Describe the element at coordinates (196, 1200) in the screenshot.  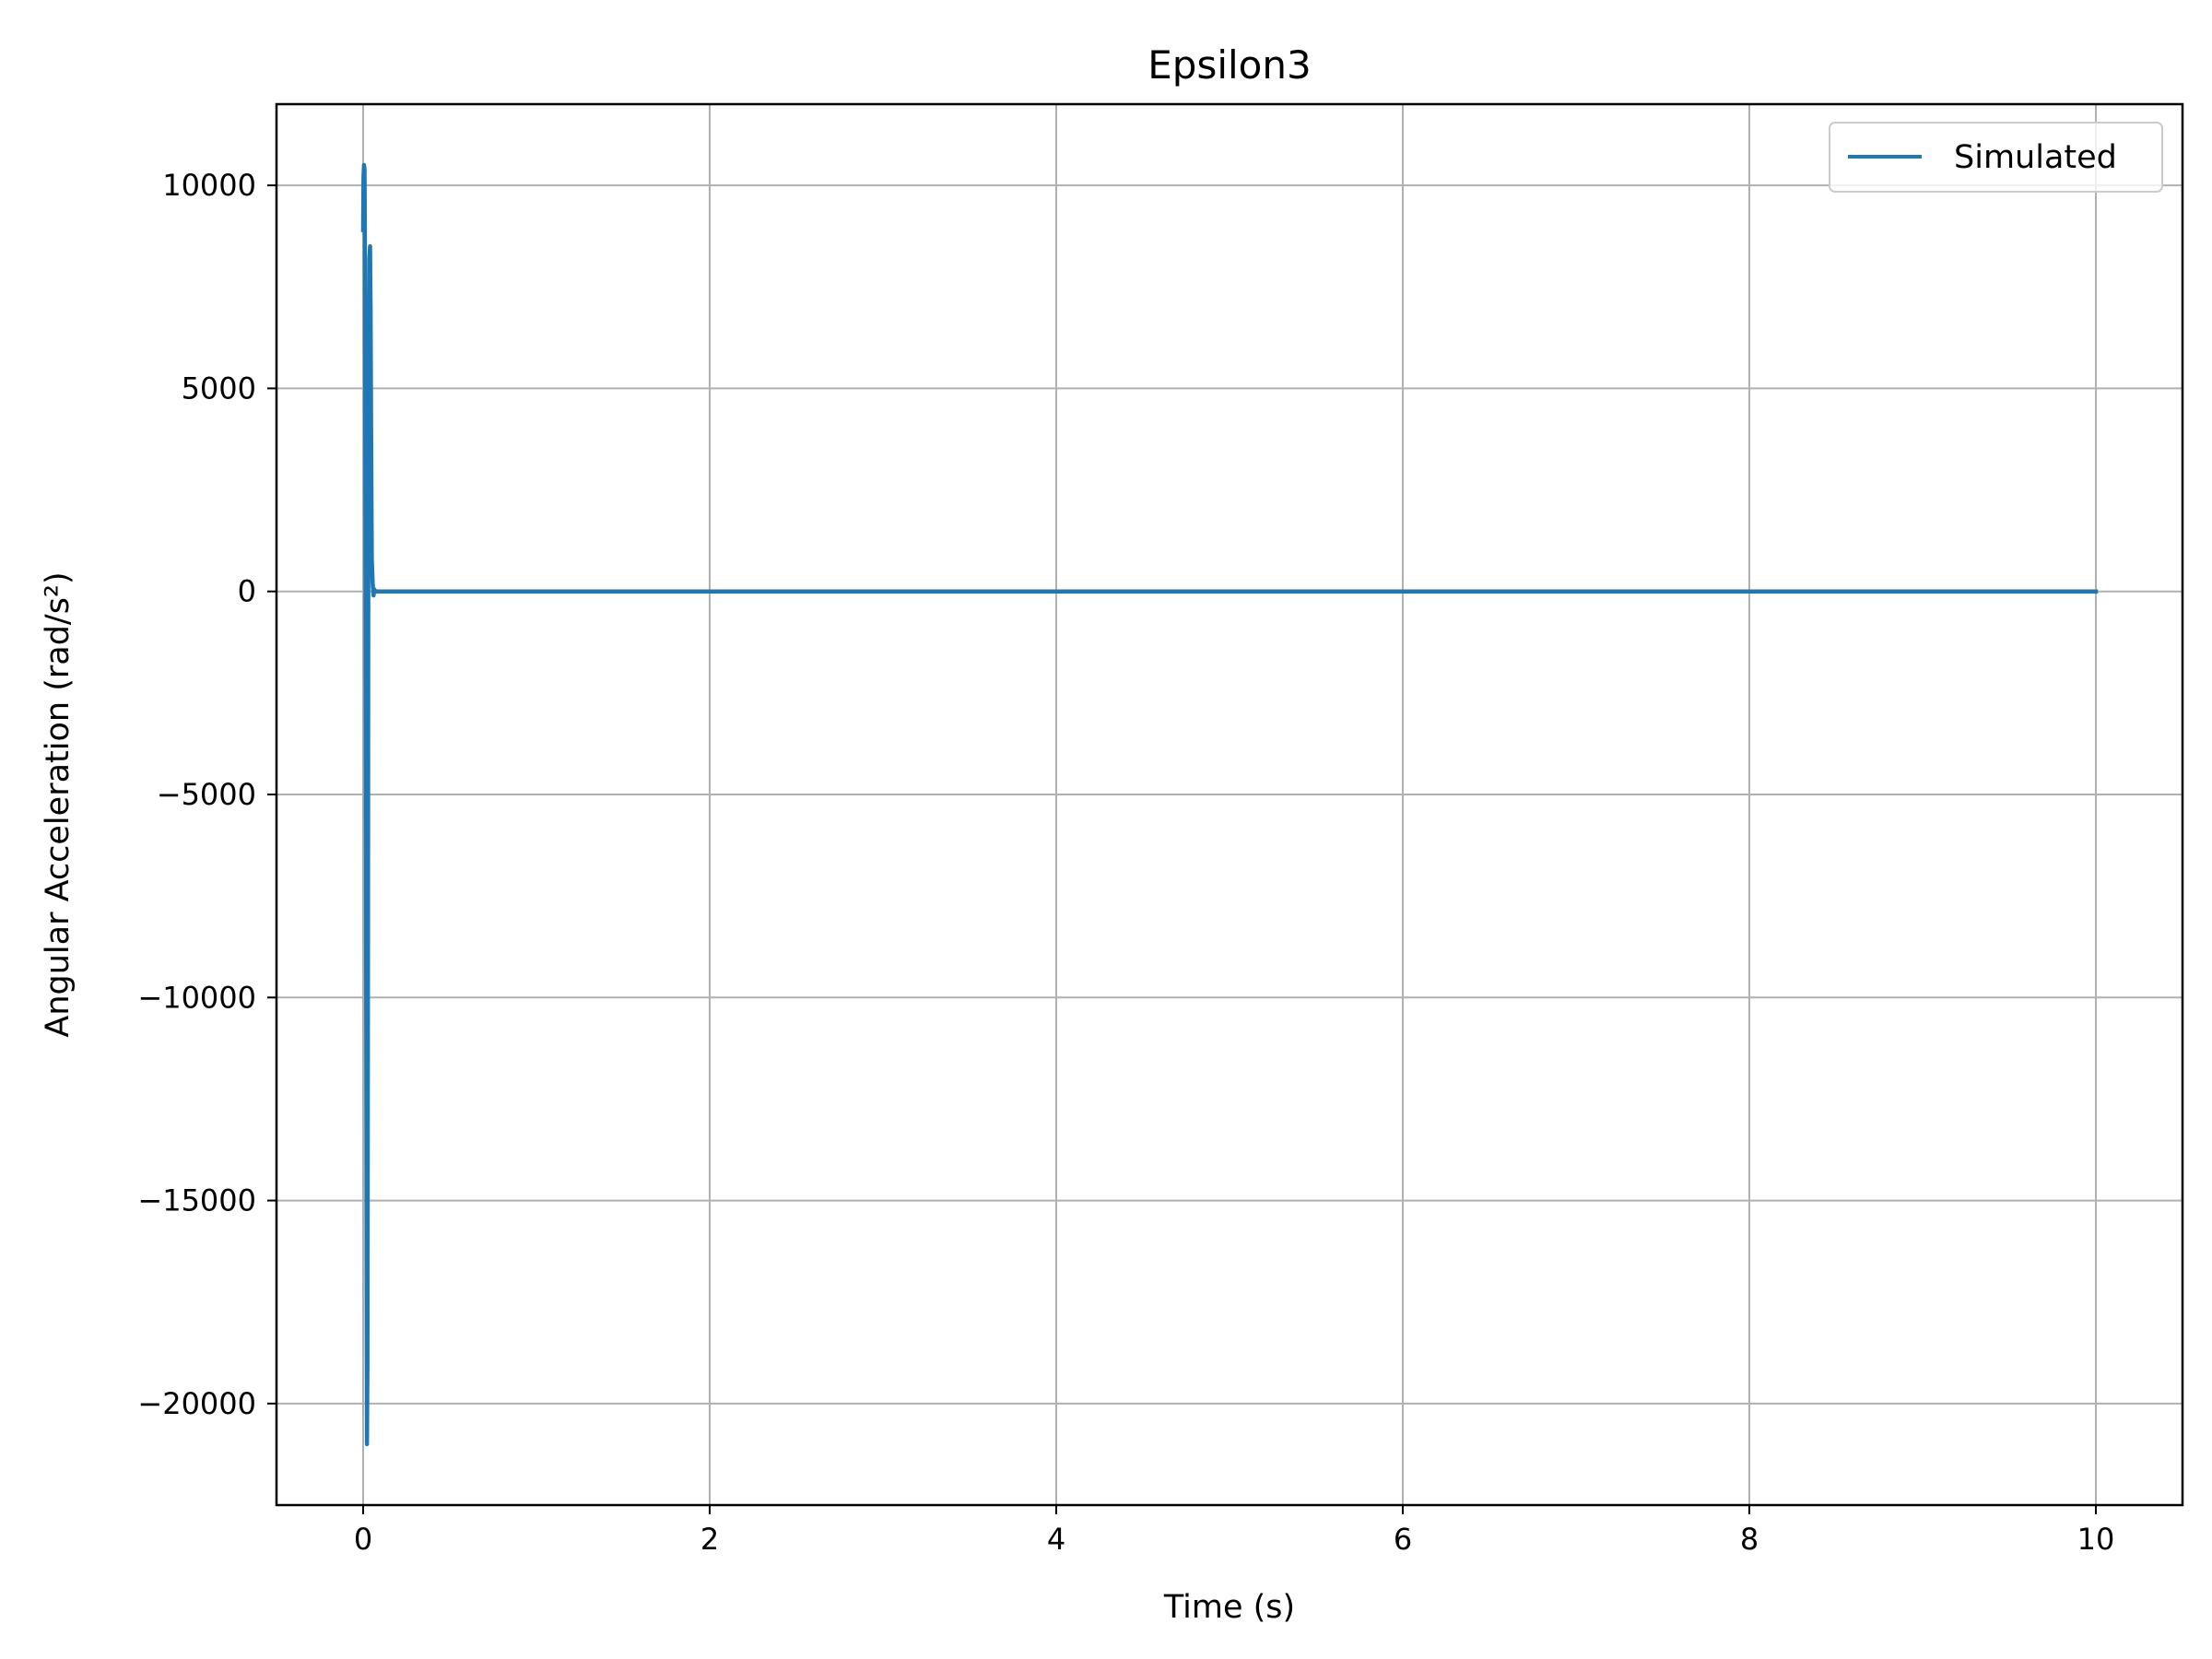
I see `y-tick-label: −15000` at that location.